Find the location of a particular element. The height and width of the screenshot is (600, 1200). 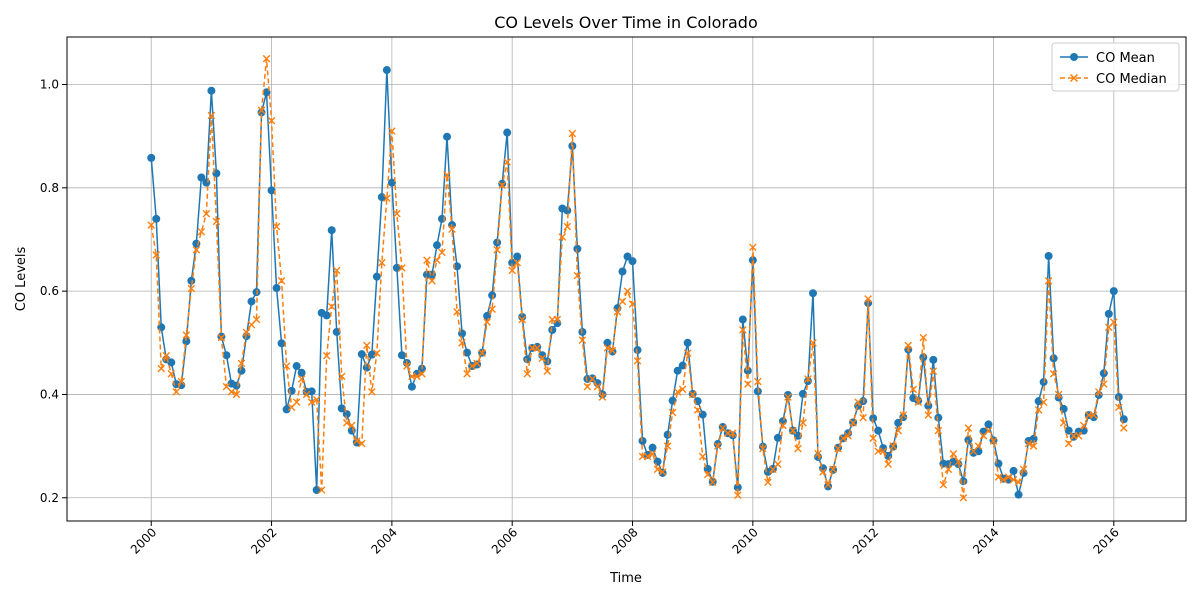

y-axis: 0.2 0.4 0.6 0.8 1.0 is located at coordinates (53, 291).